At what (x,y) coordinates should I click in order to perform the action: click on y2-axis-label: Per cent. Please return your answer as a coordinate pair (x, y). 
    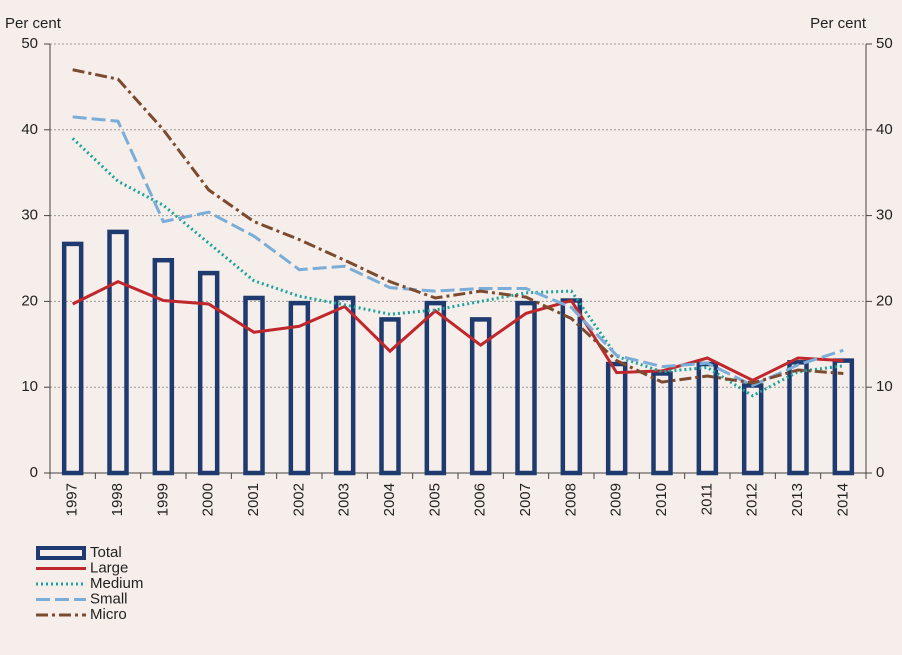
    Looking at the image, I should click on (838, 23).